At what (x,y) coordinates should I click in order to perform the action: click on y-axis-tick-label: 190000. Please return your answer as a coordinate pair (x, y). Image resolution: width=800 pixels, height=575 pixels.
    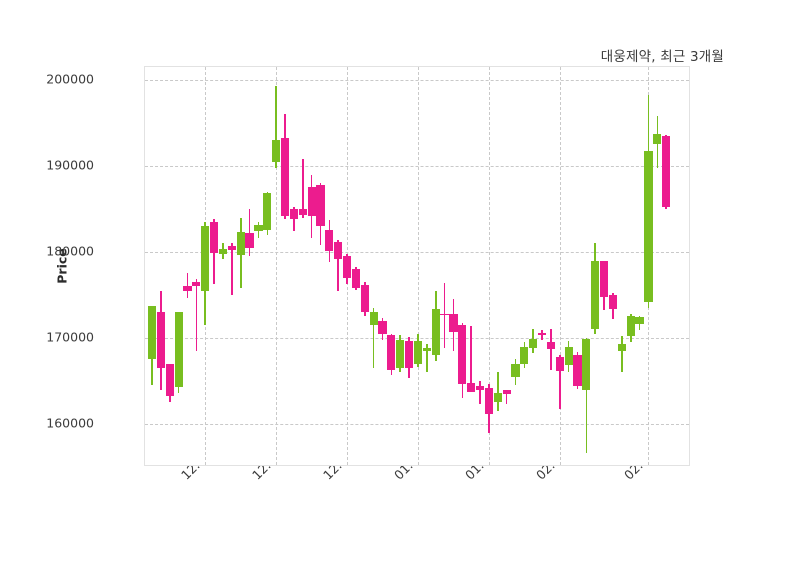
    Looking at the image, I should click on (70, 165).